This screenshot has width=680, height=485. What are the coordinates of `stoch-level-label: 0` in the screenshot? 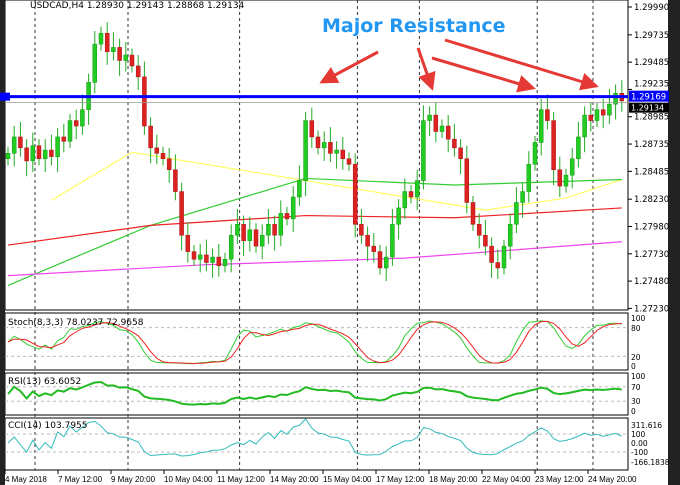 It's located at (633, 366).